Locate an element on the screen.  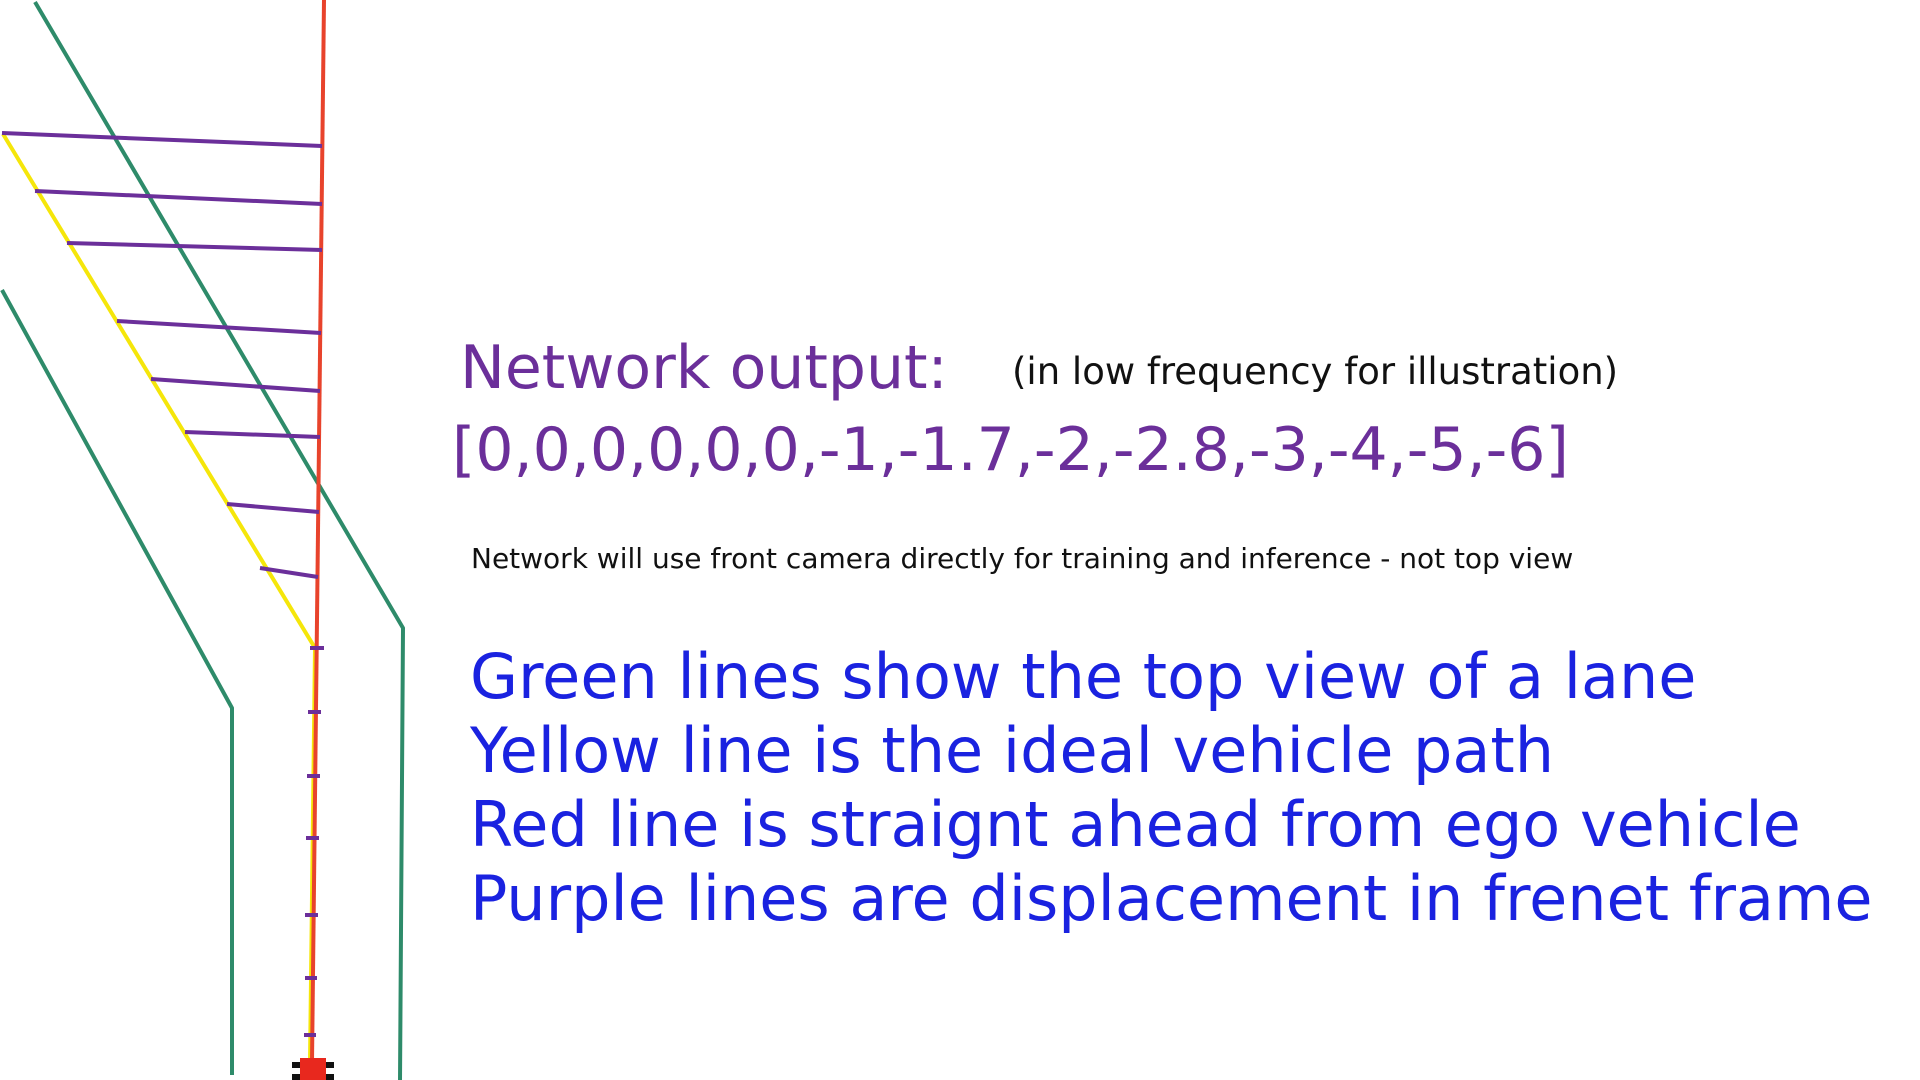
ideal-path-line is located at coordinates (159, 597).